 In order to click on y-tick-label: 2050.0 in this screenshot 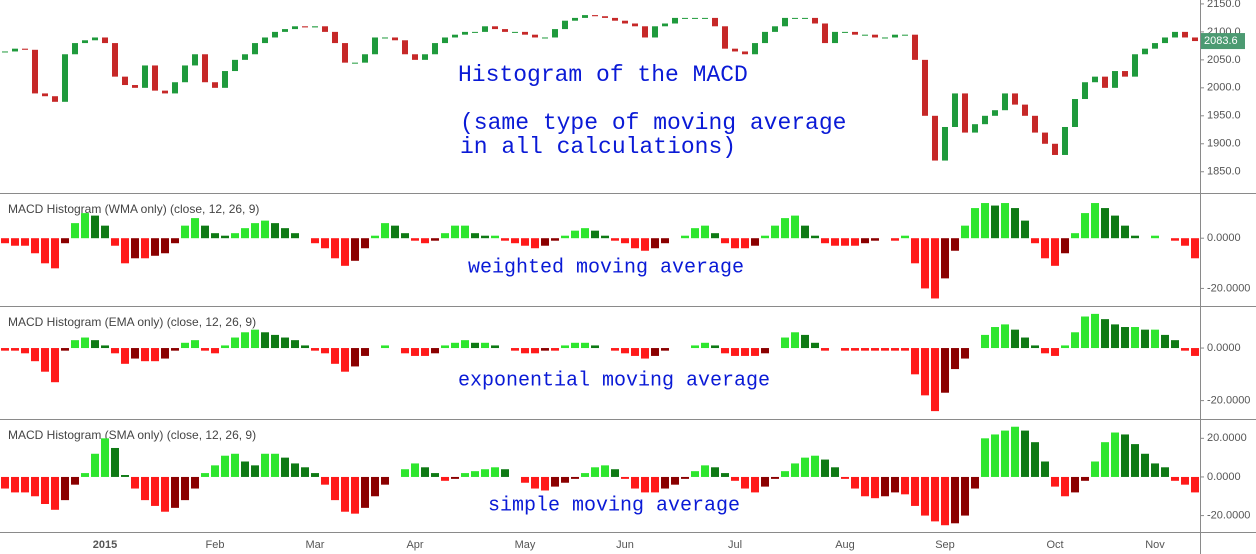, I will do `click(1224, 60)`.